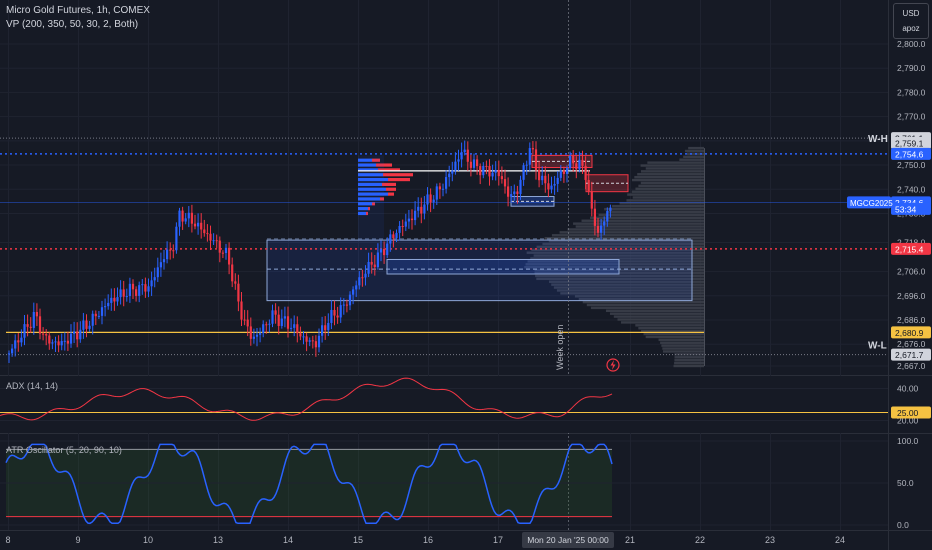 The image size is (932, 550). I want to click on indicator-title: VP (200, 350, 50, 30, 2, Both), so click(72, 24).